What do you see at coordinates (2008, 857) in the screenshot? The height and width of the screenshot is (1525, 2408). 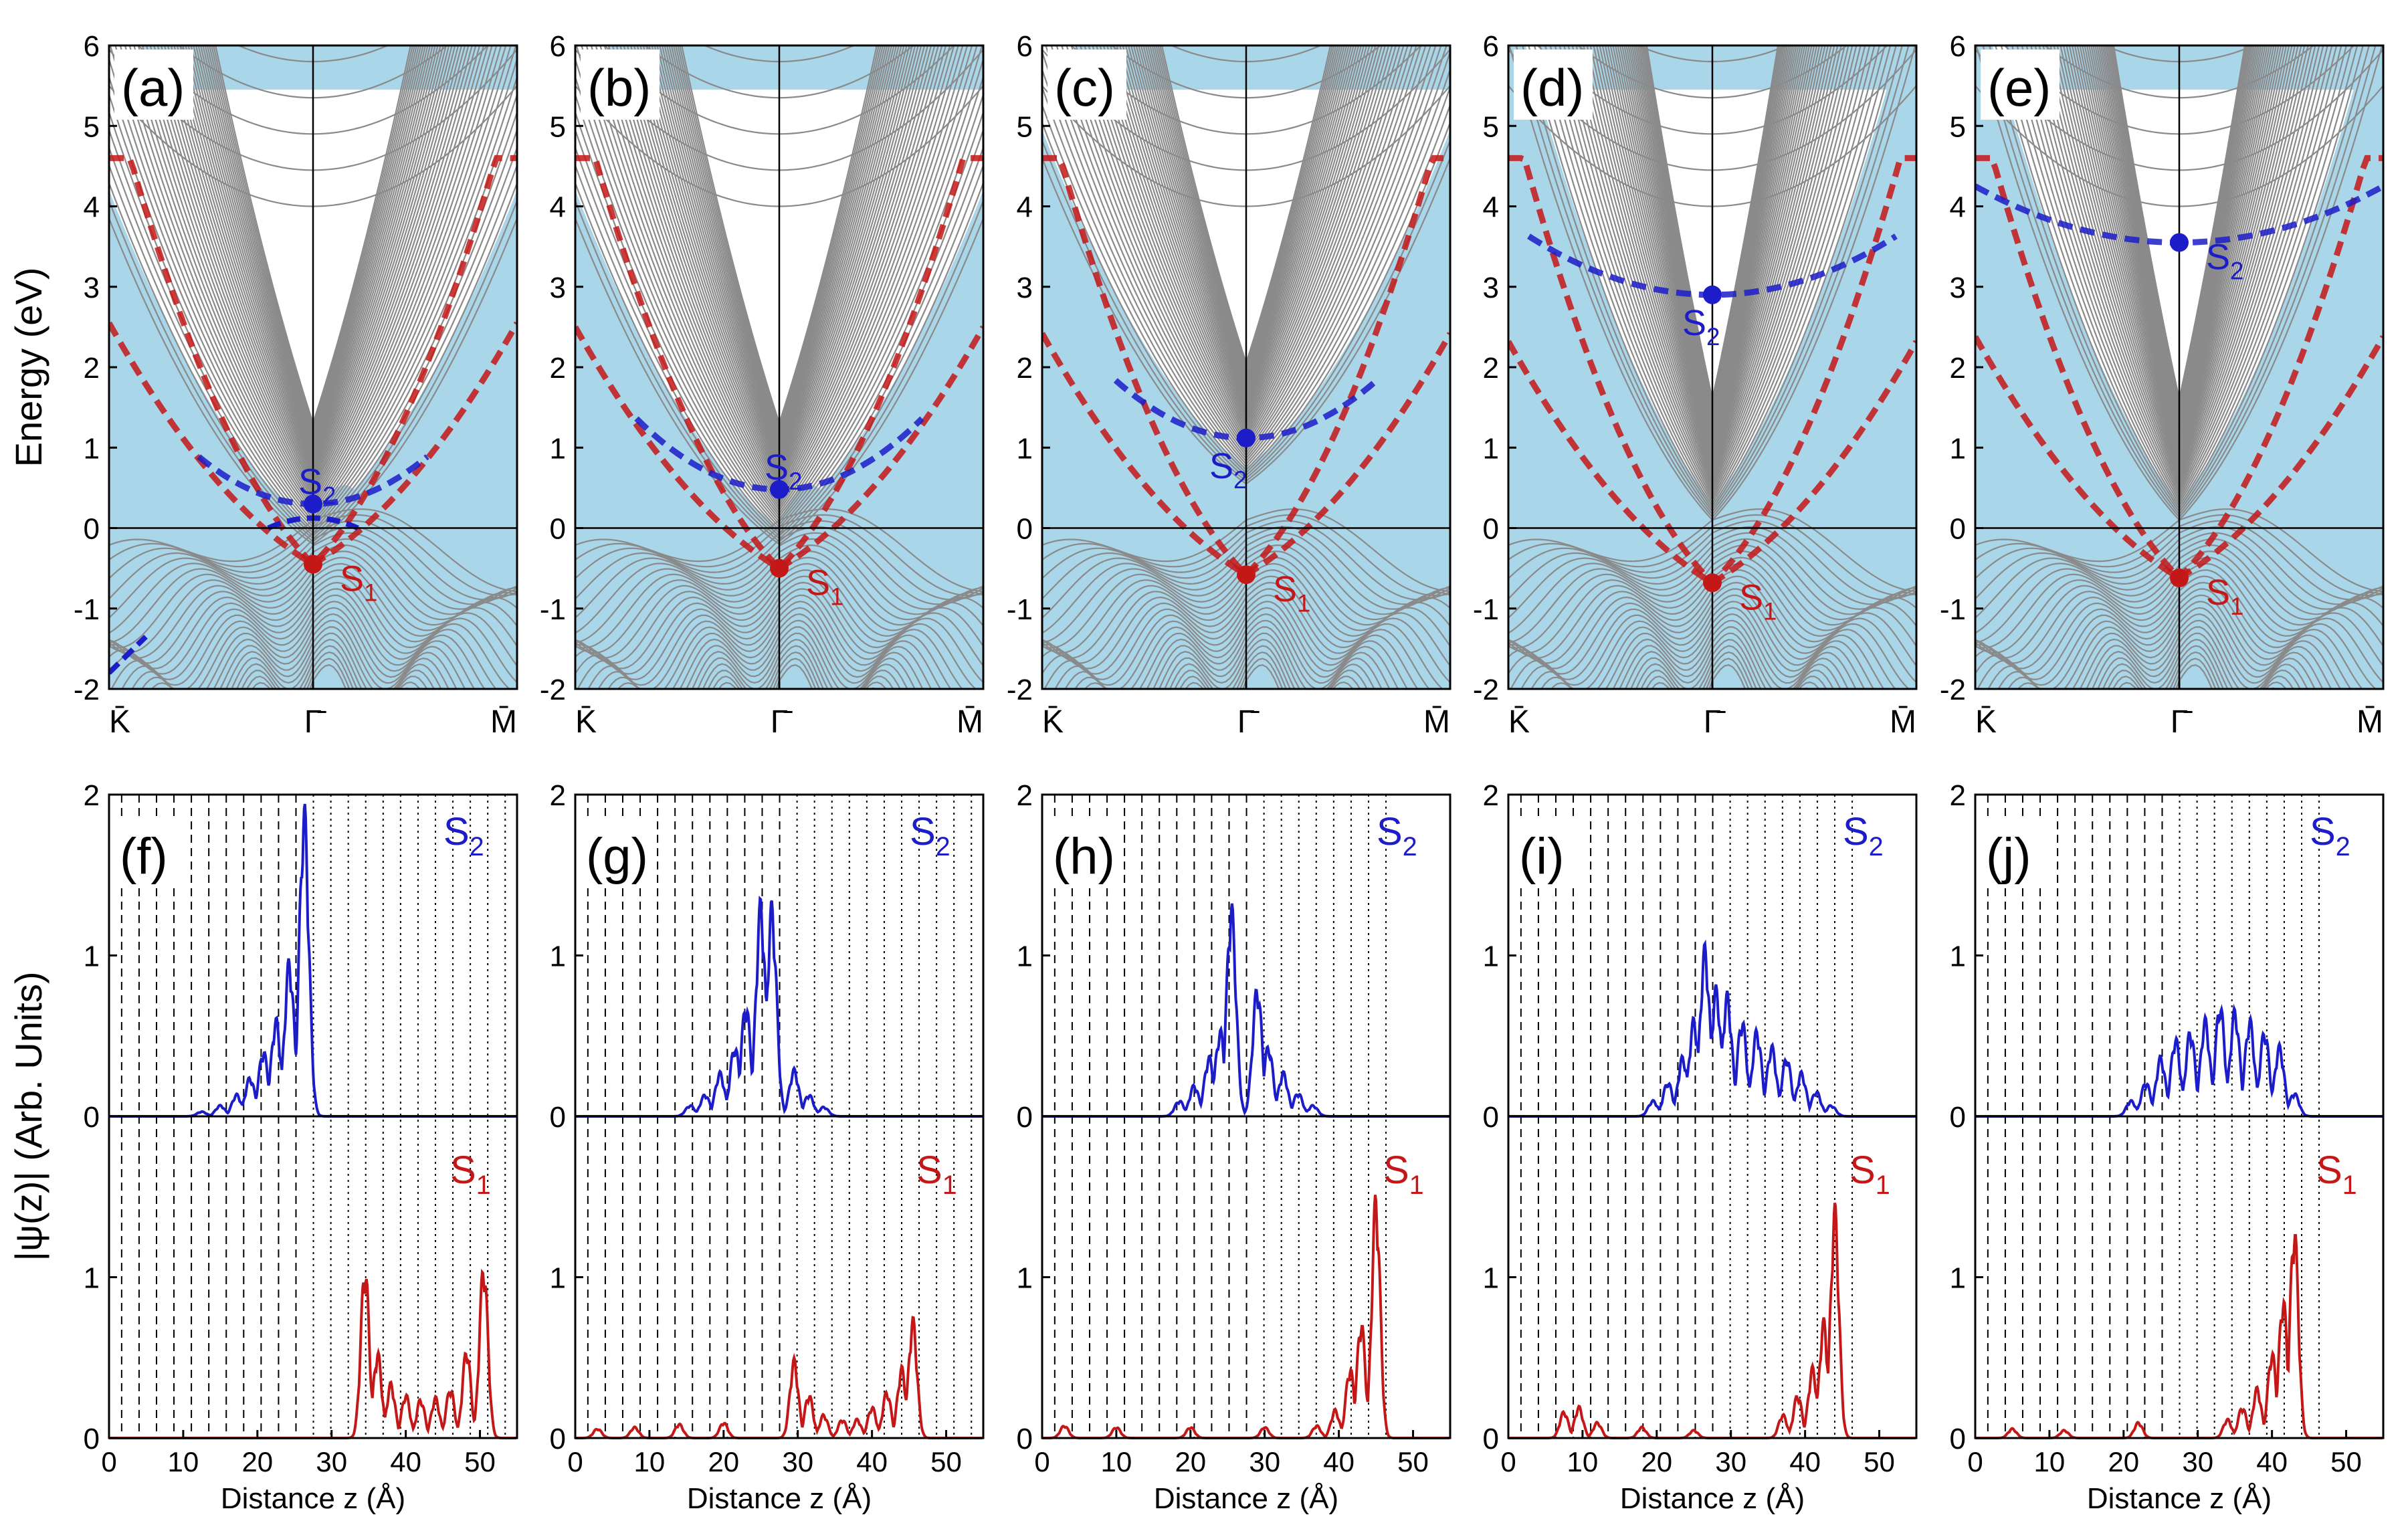 I see `panel-label: (j)` at bounding box center [2008, 857].